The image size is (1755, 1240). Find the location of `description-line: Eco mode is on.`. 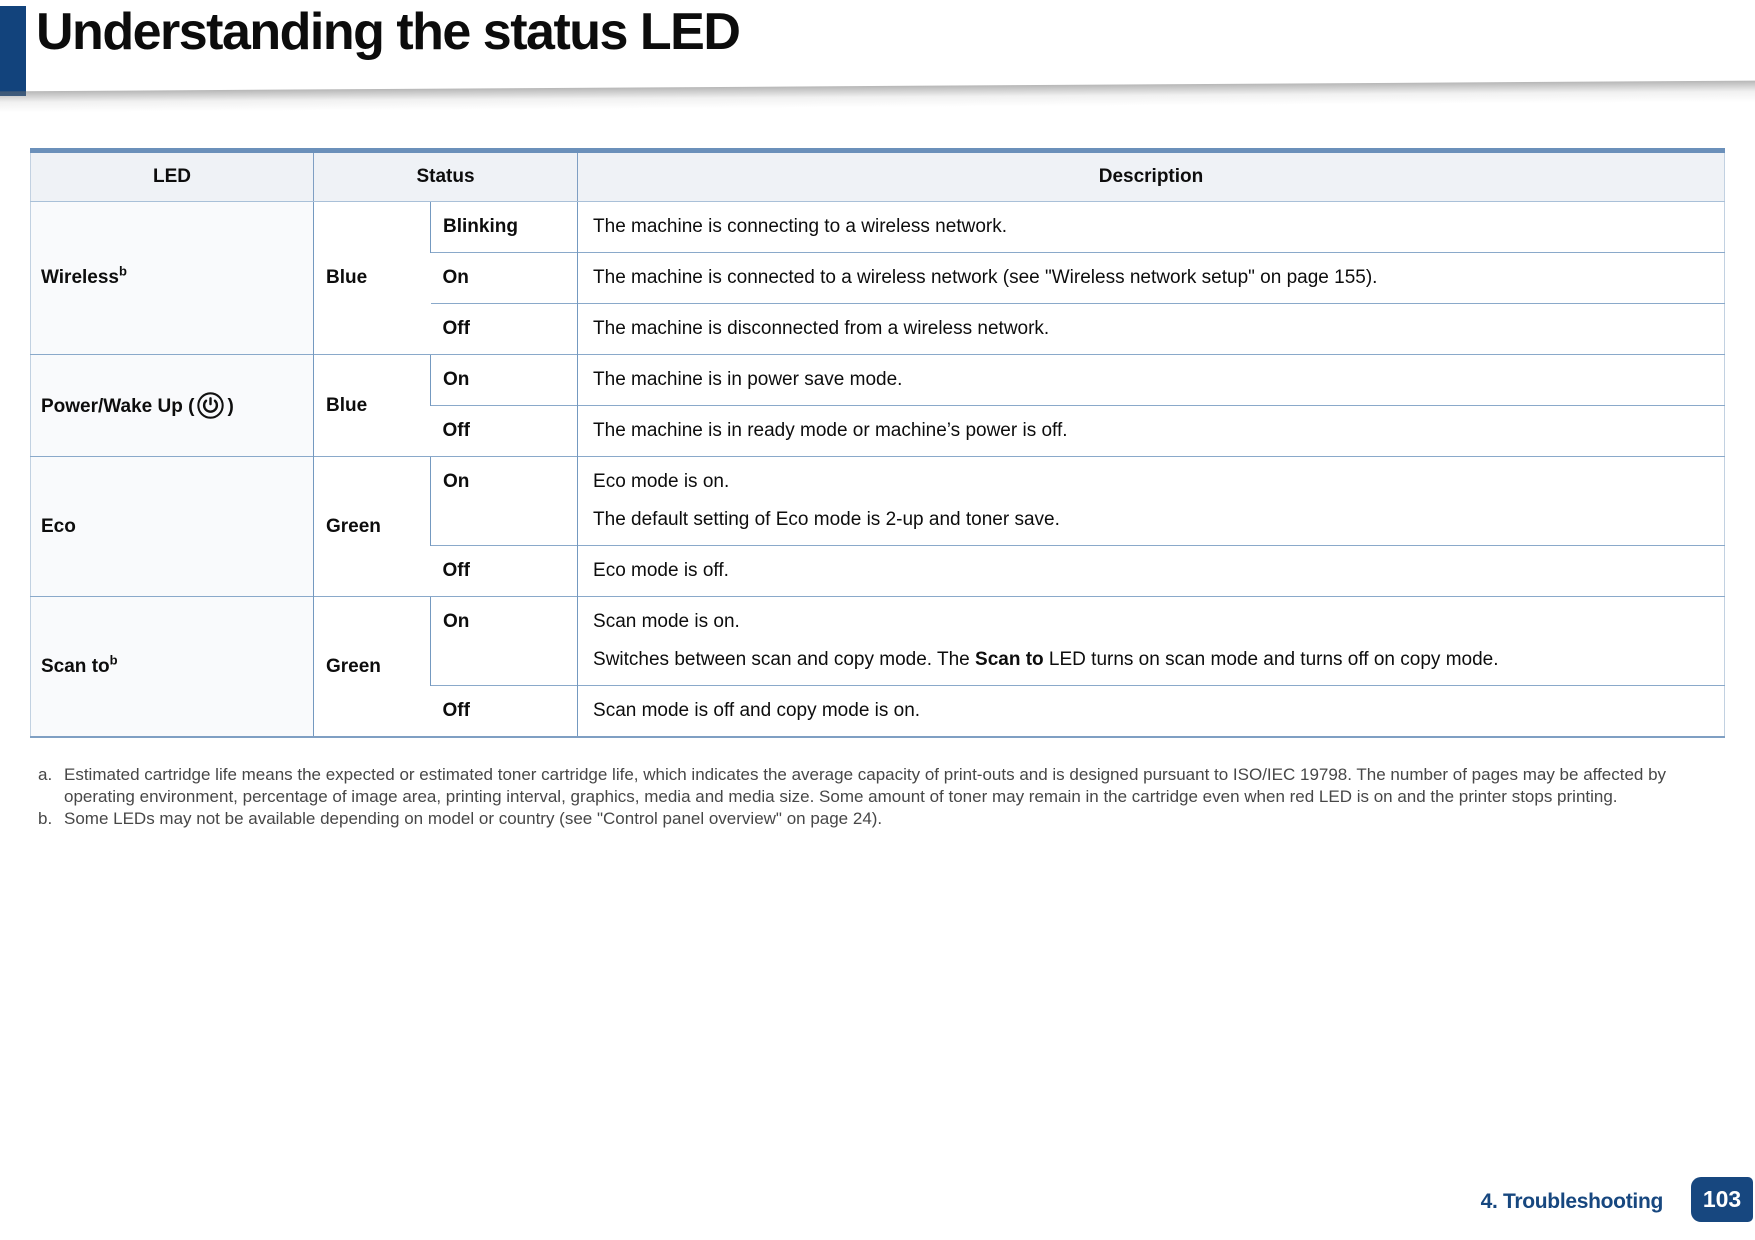

description-line: Eco mode is on. is located at coordinates (661, 481).